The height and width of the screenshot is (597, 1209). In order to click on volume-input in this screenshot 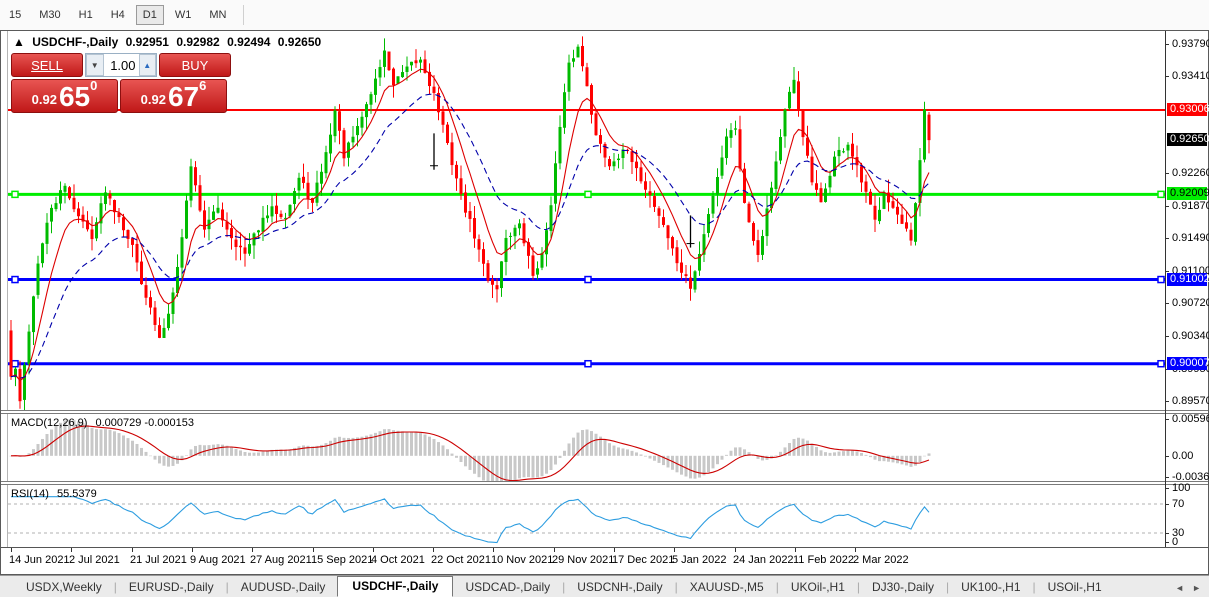, I will do `click(121, 65)`.